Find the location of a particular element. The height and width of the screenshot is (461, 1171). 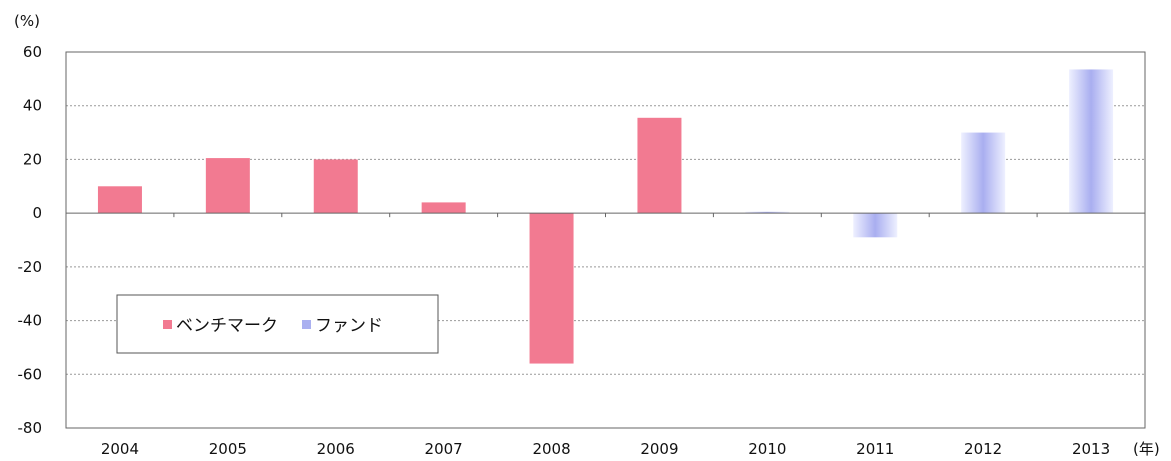

y-tick-label: -80 is located at coordinates (30, 428).